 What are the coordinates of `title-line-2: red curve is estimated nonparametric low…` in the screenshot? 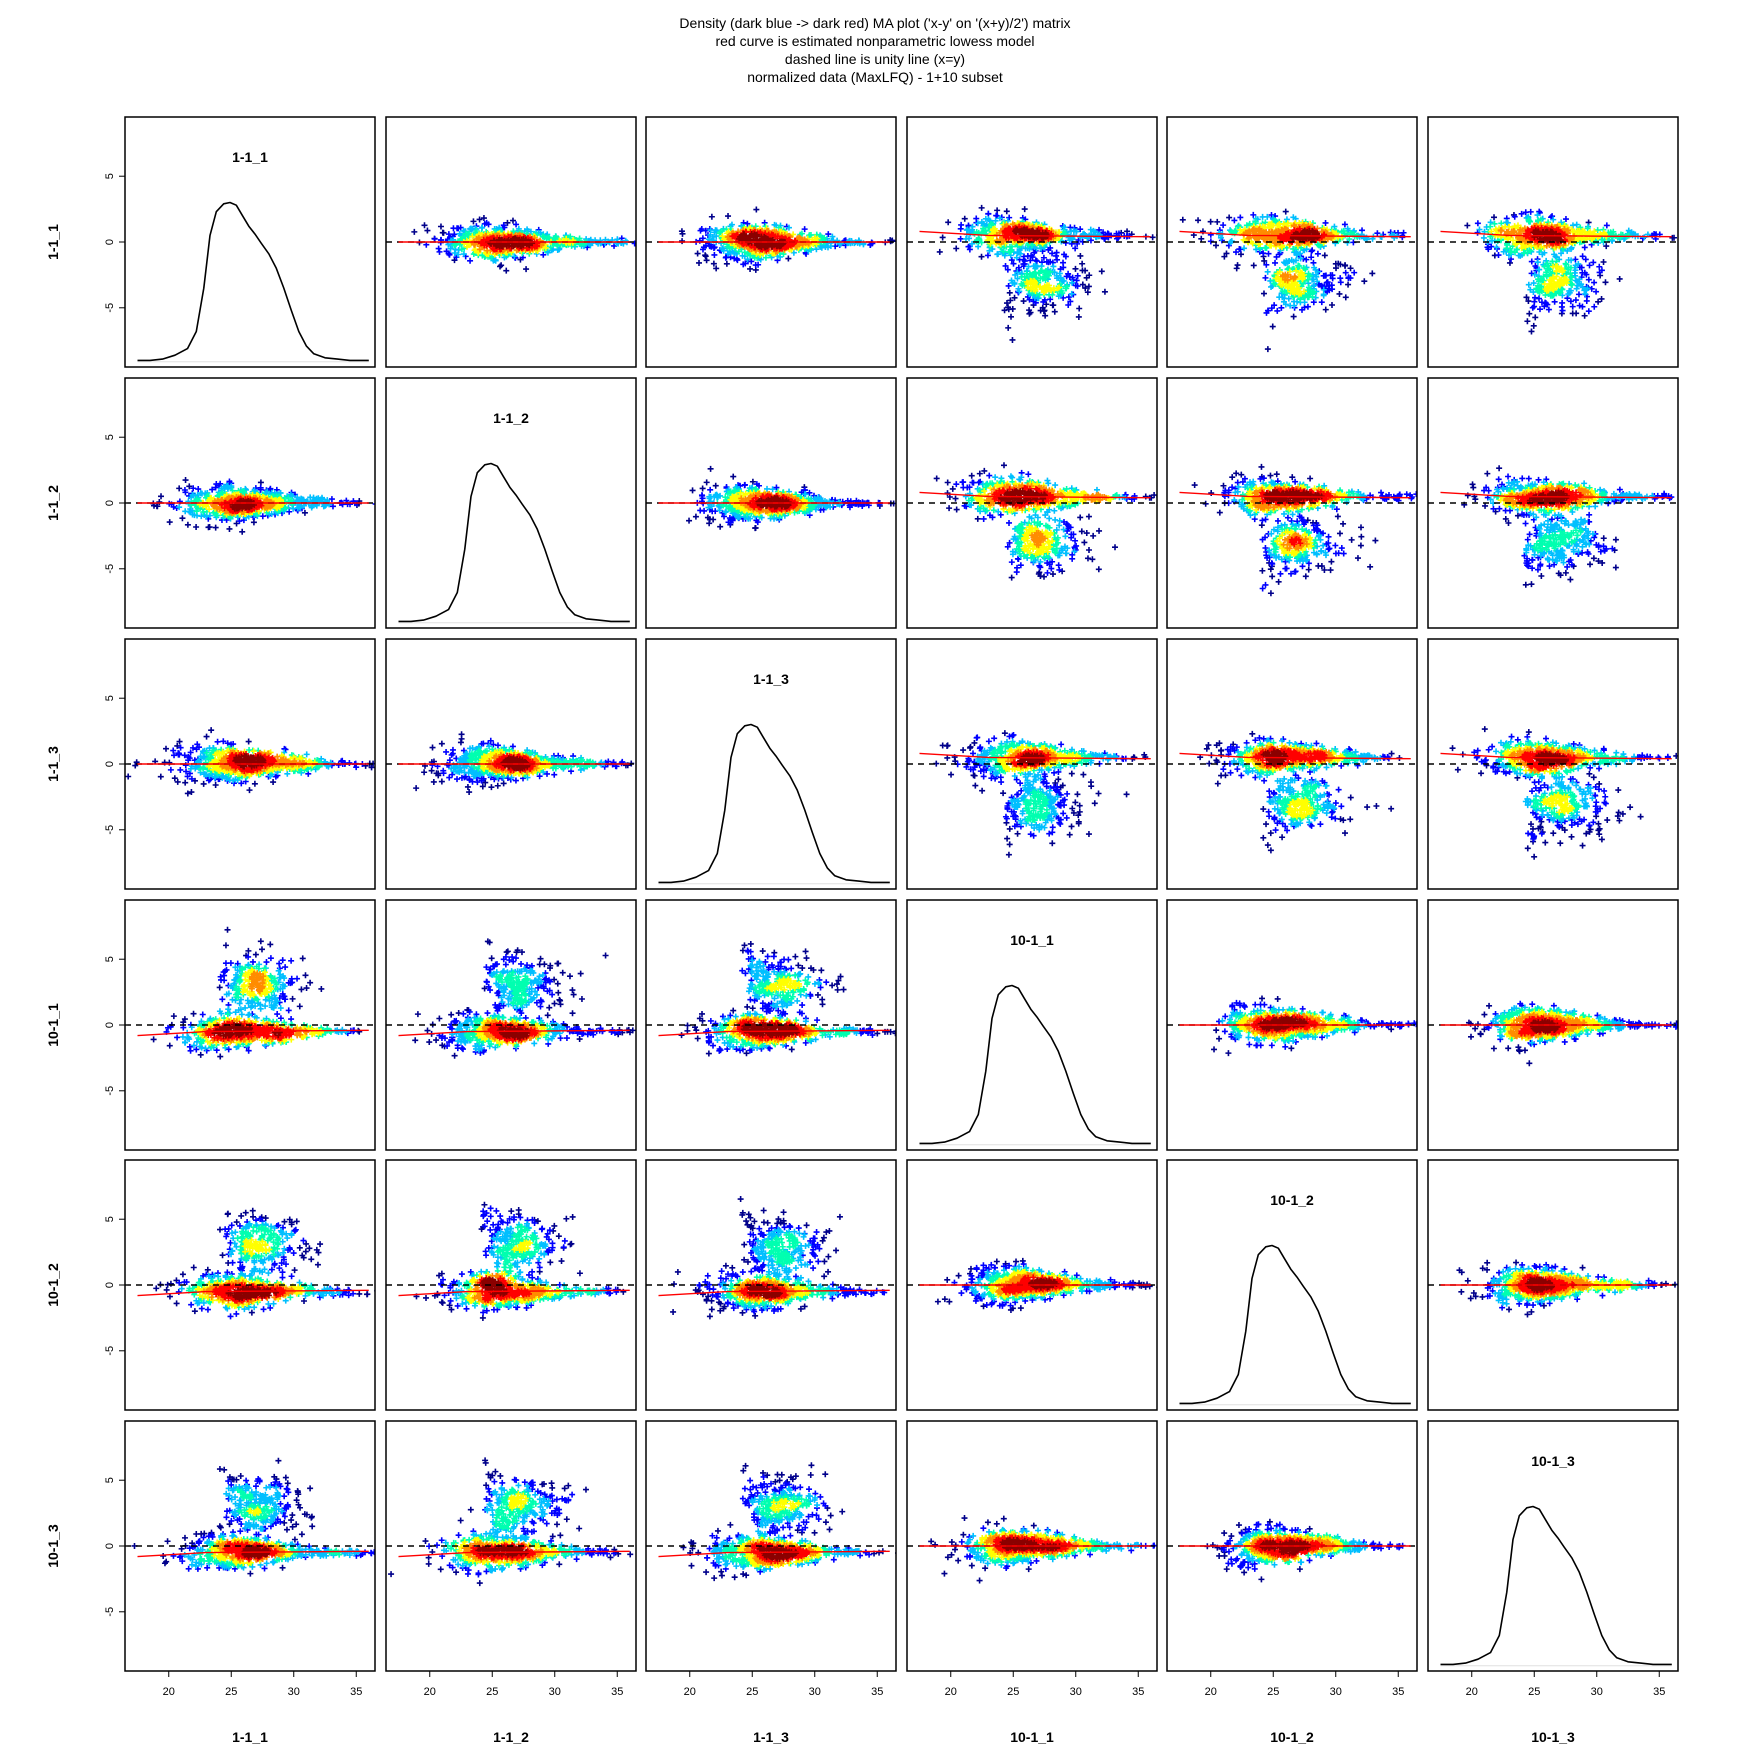 It's located at (875, 41).